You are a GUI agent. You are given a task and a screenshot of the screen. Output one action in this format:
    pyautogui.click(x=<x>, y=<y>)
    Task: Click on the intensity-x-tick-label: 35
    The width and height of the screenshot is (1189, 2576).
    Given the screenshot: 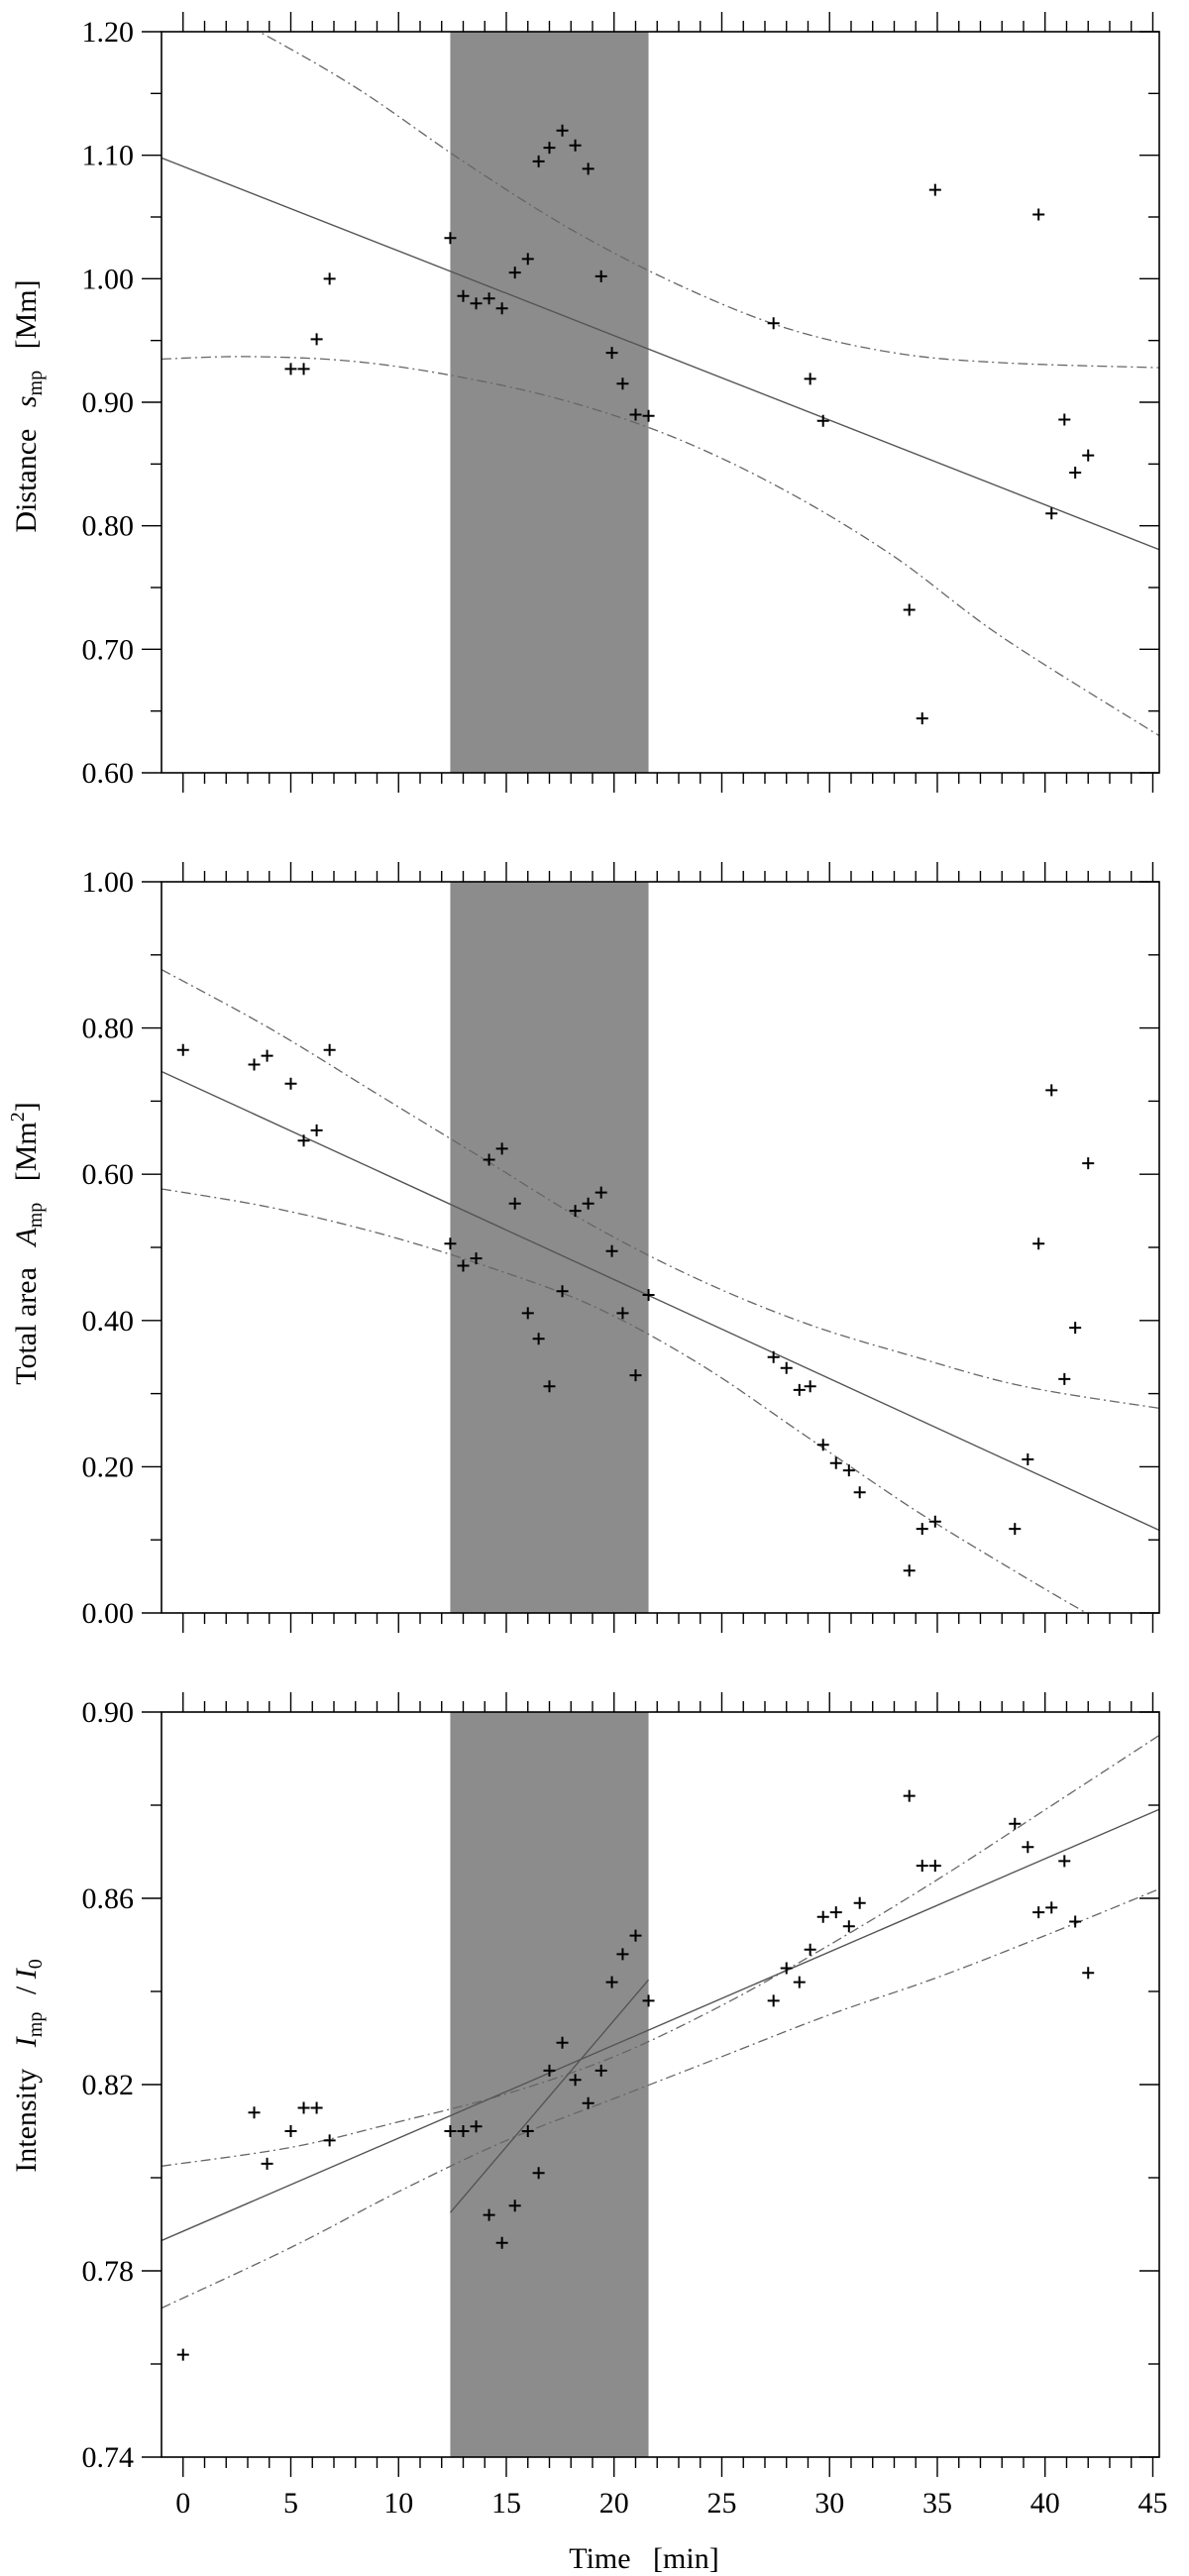 What is the action you would take?
    pyautogui.click(x=937, y=2503)
    